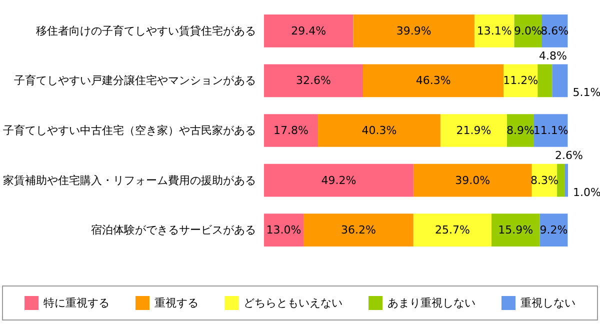 This screenshot has height=335, width=600. I want to click on y-tick-label: 子育てしやすい戸建分譲住宅やマンションがある, so click(135, 81).